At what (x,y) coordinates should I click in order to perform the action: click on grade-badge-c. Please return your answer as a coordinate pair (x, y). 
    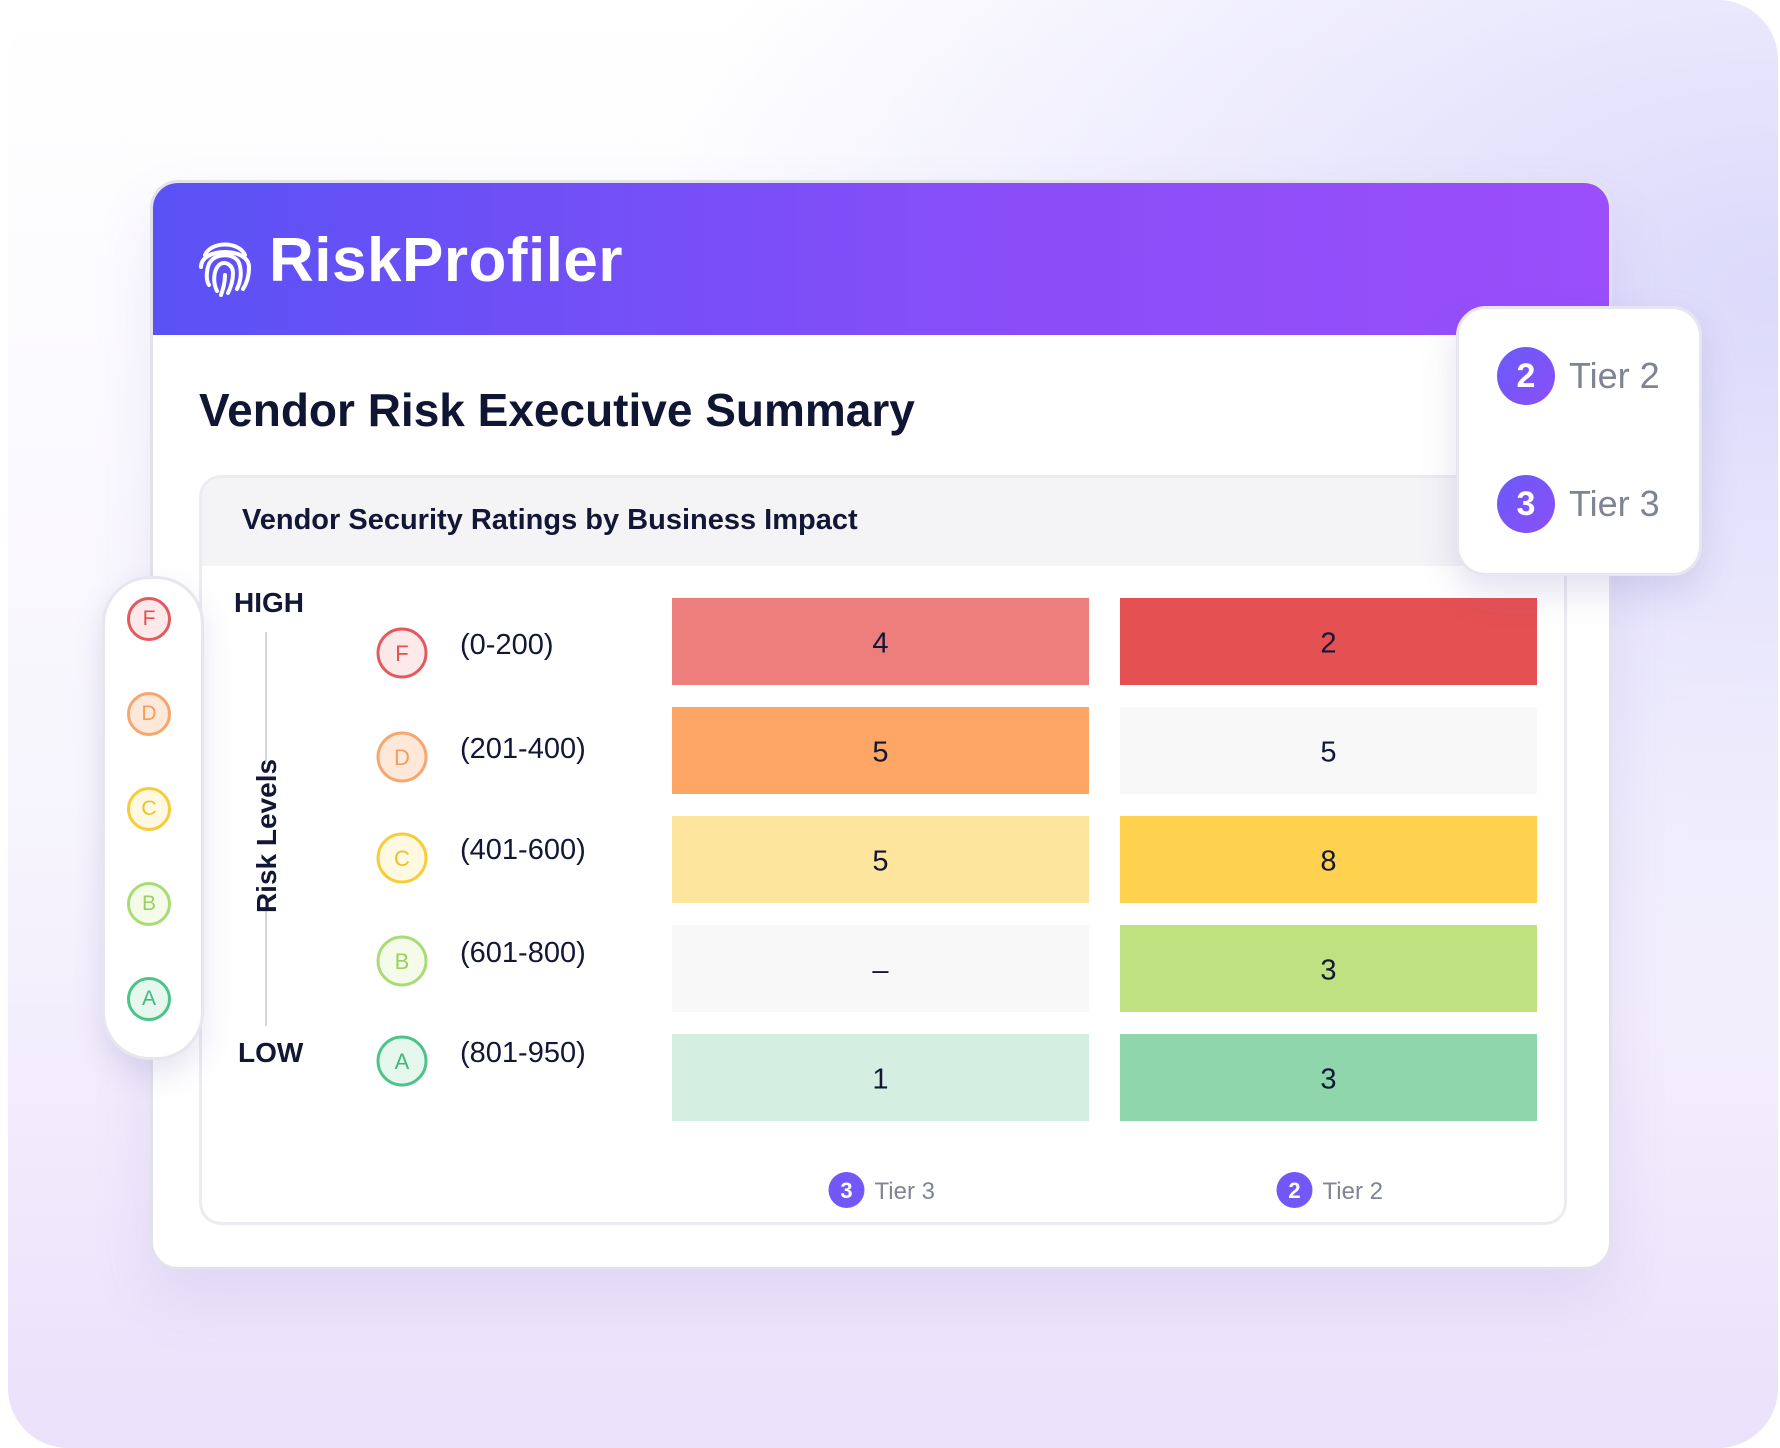
    Looking at the image, I should click on (402, 858).